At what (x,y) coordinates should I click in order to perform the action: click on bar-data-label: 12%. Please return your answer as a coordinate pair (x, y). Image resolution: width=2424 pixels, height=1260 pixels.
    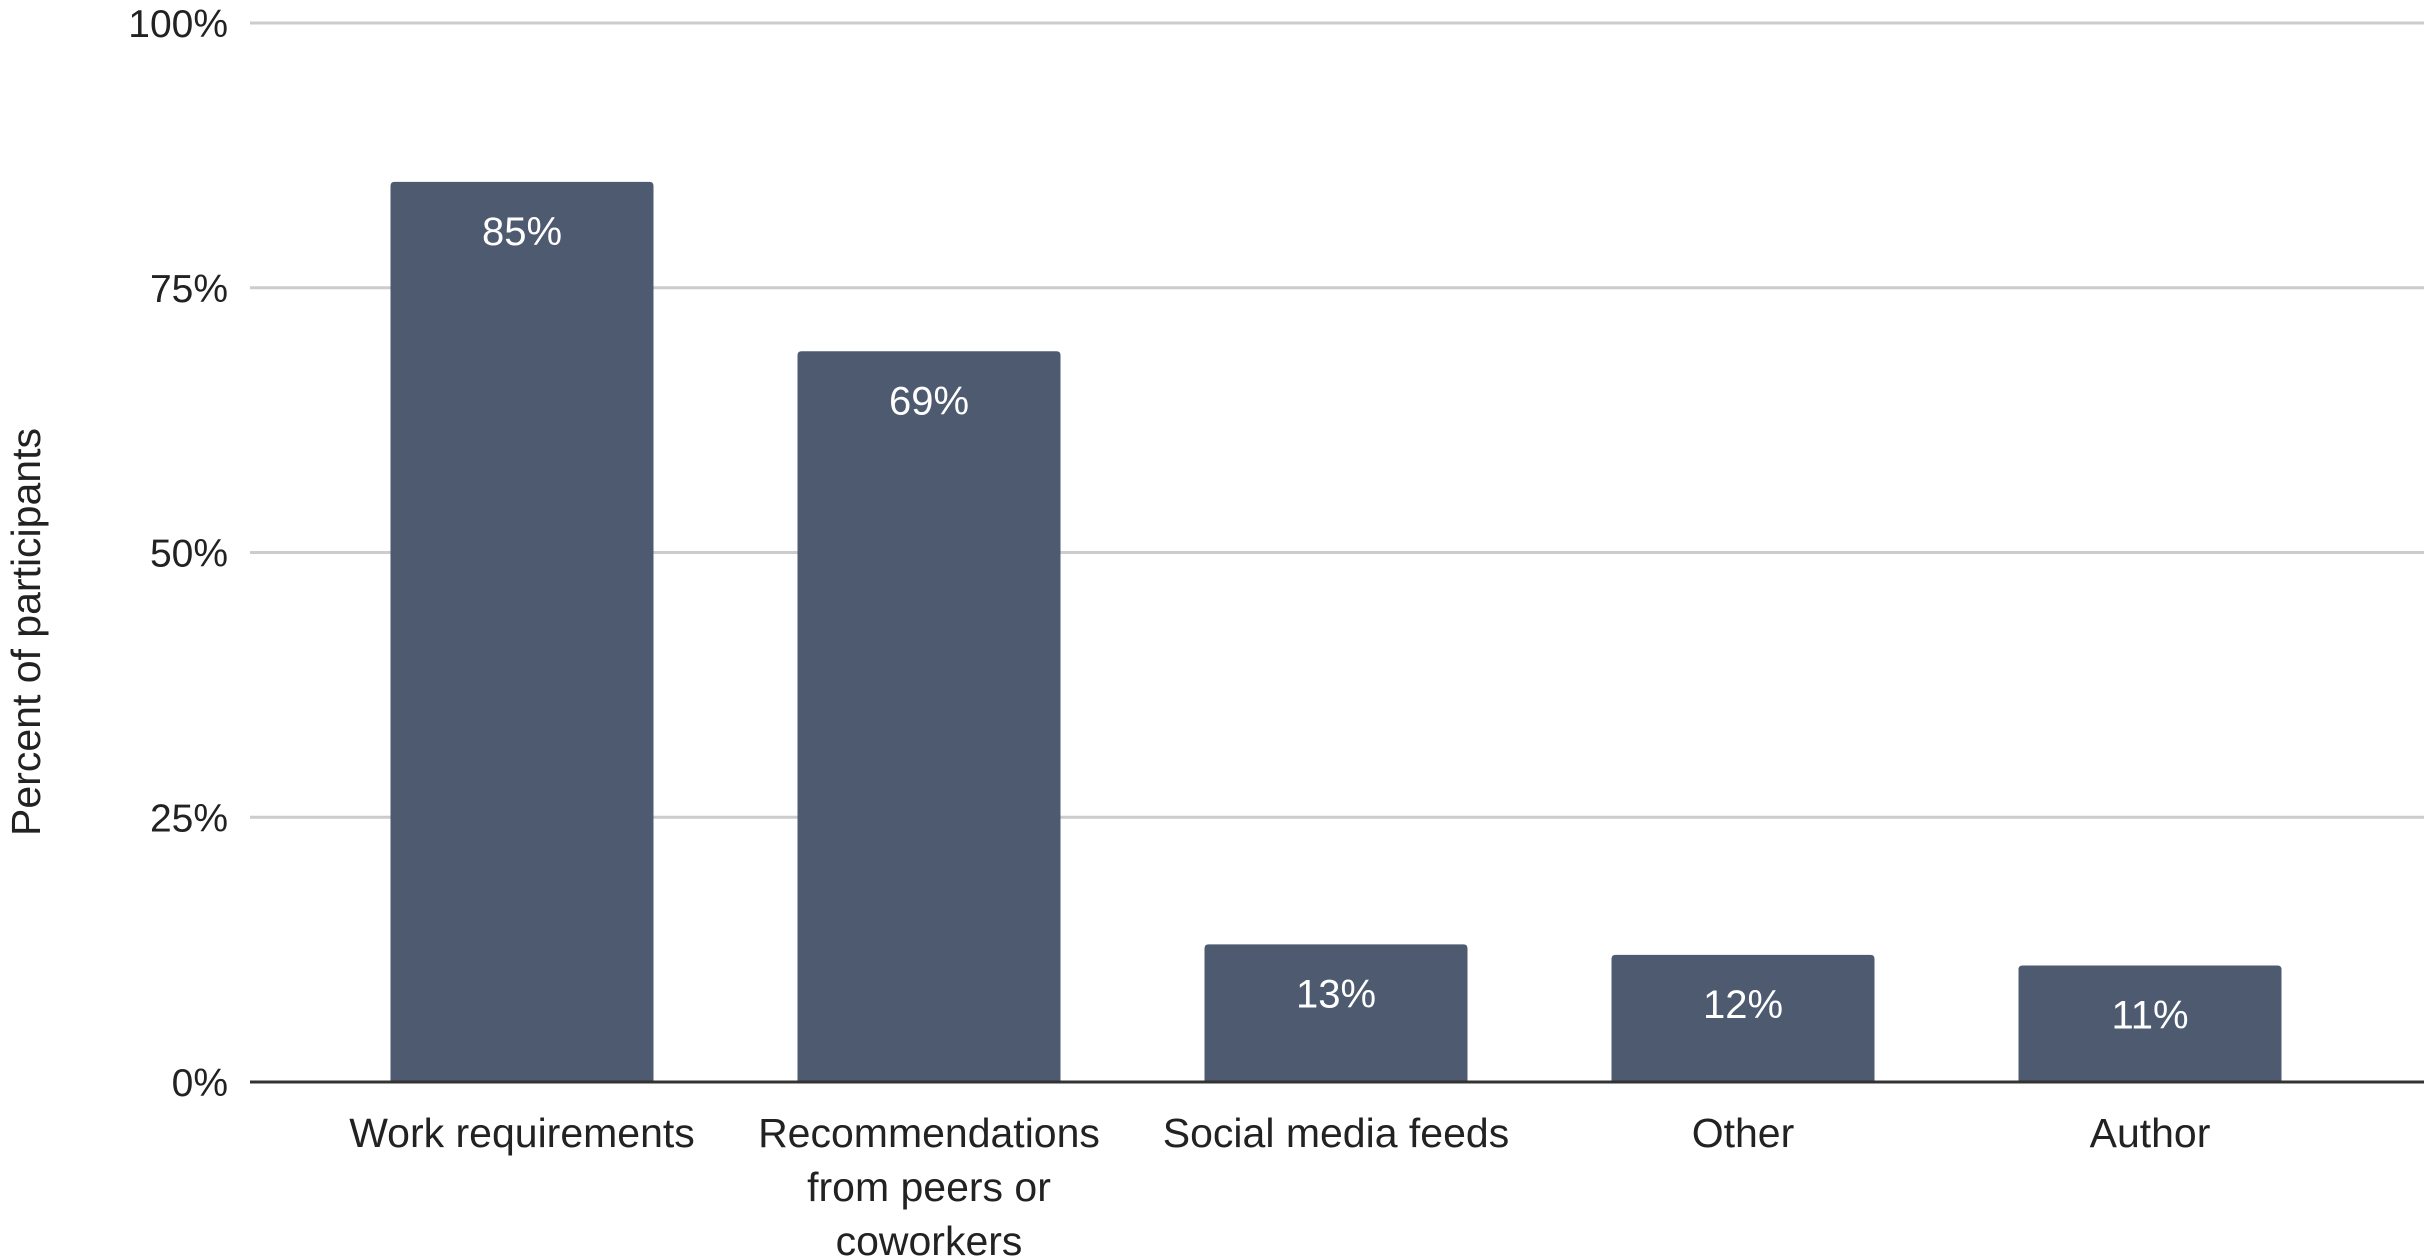
    Looking at the image, I should click on (1743, 1005).